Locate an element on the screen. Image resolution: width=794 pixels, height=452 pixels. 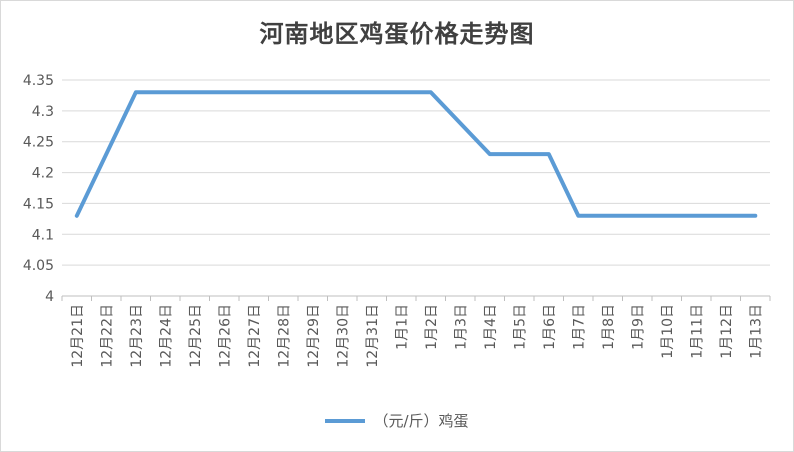
x-tick-label: 1月2日 is located at coordinates (432, 327).